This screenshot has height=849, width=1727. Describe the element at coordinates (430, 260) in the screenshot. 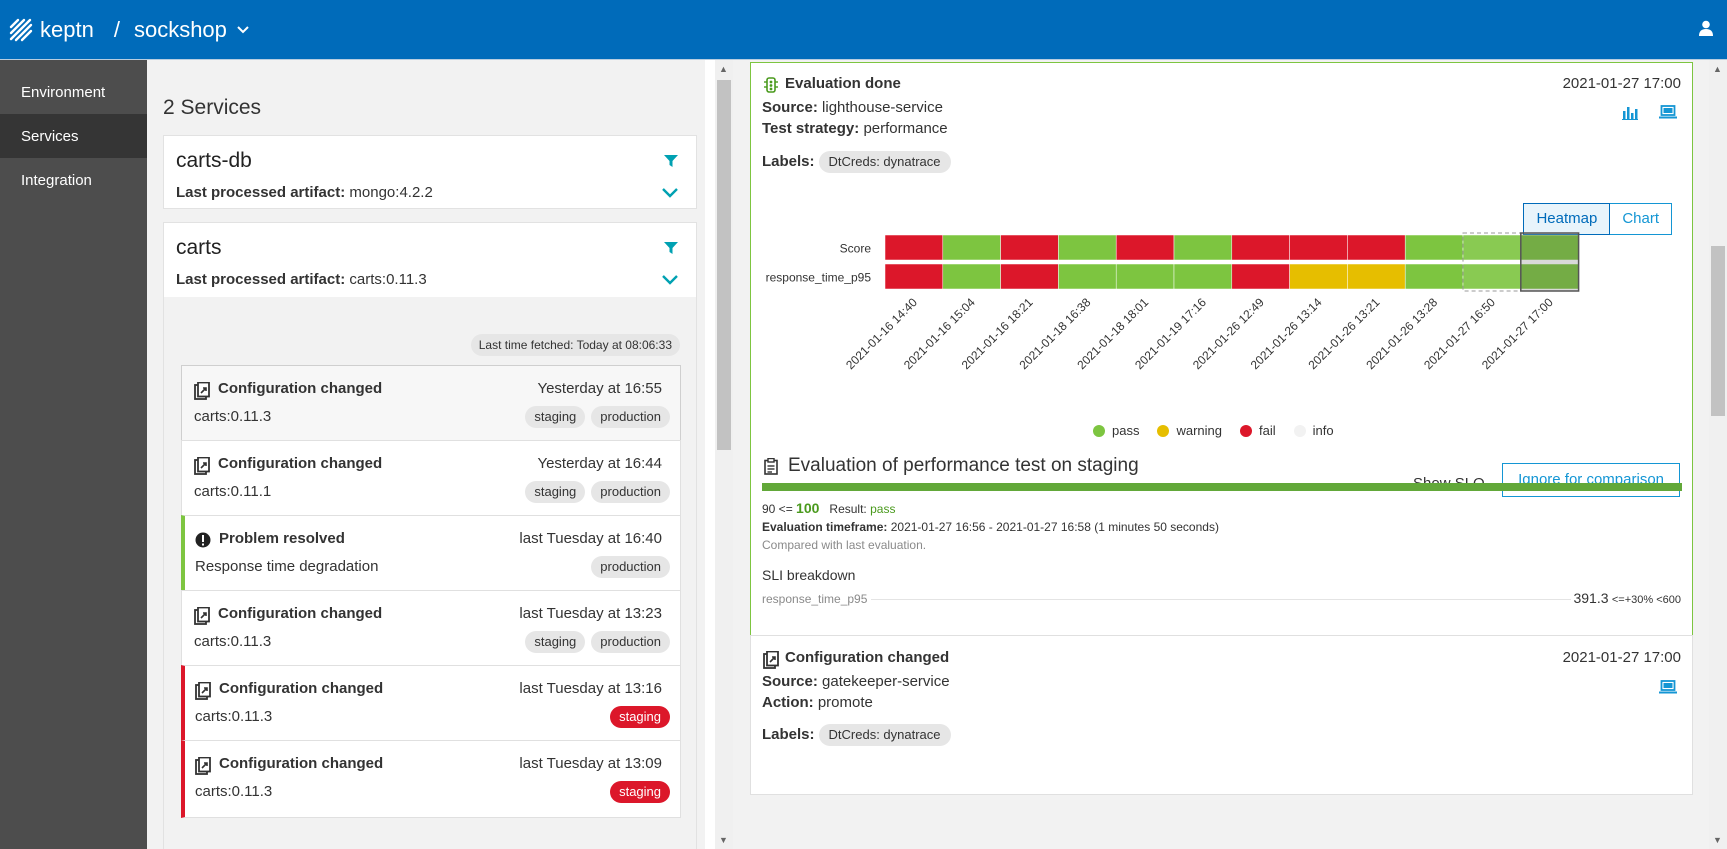

I see `service-card-header` at that location.